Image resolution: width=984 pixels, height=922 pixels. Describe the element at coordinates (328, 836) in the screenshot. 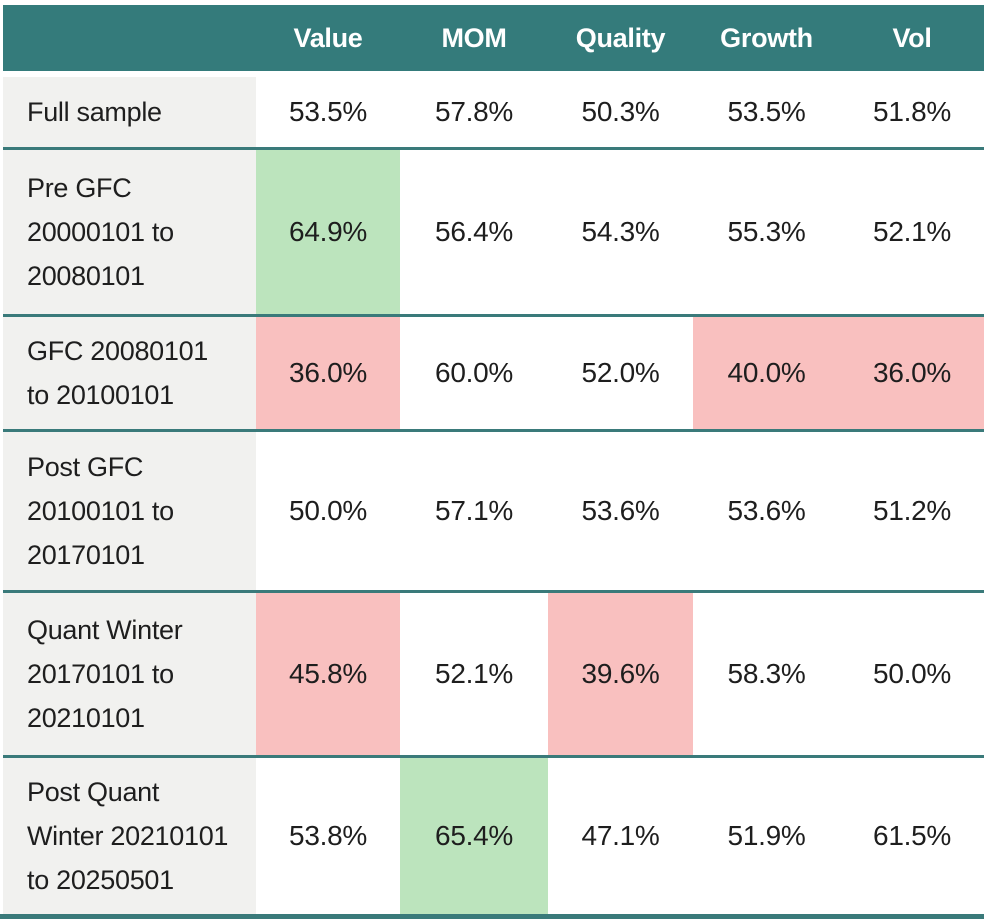

I see `table-cell: 53.8%` at that location.